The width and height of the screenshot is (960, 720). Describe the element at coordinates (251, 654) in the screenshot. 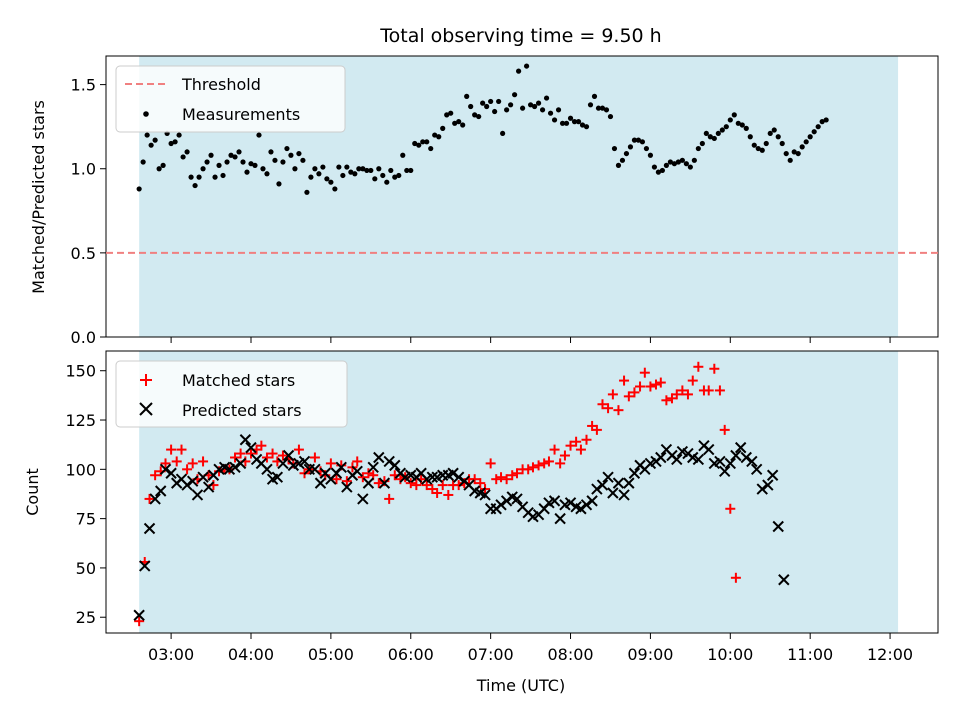

I see `xtick-label: 04:00` at that location.